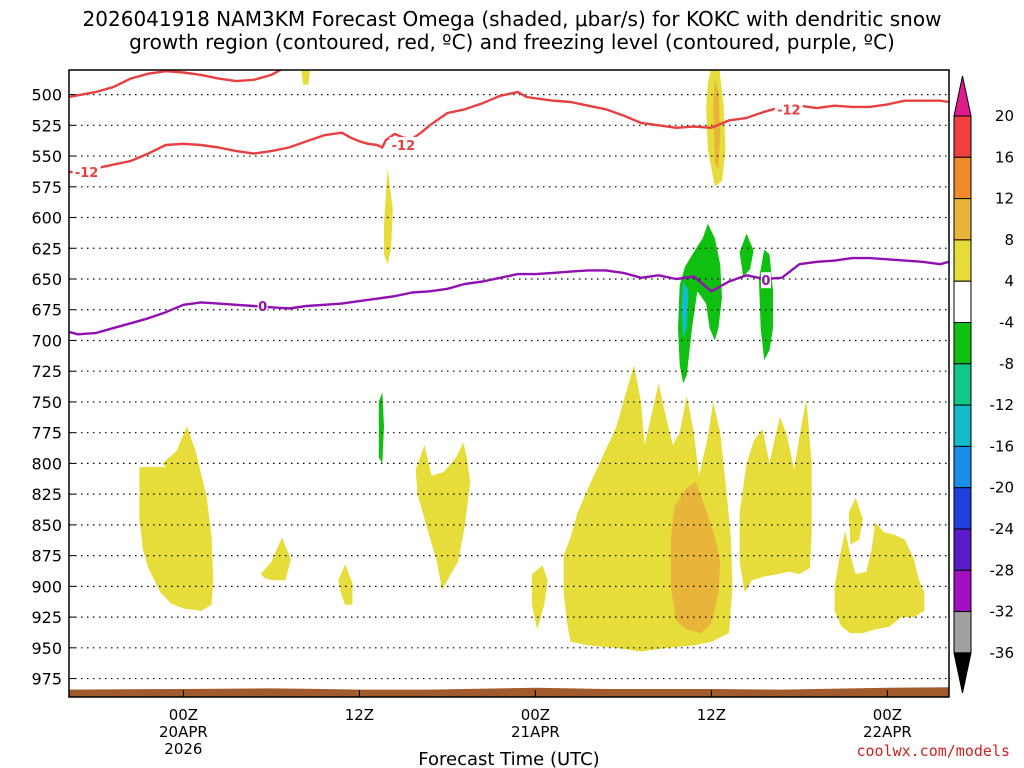  I want to click on x-tick-label-1: 00Z, so click(183, 715).